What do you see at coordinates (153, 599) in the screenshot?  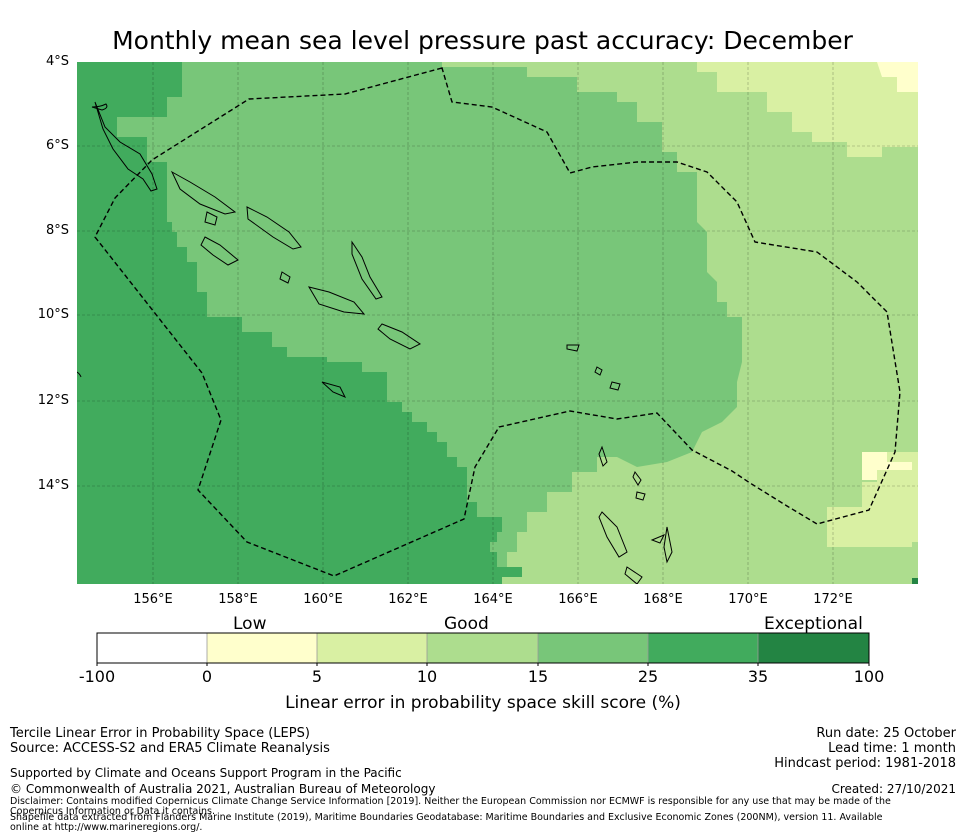 I see `lon-label: 156°E` at bounding box center [153, 599].